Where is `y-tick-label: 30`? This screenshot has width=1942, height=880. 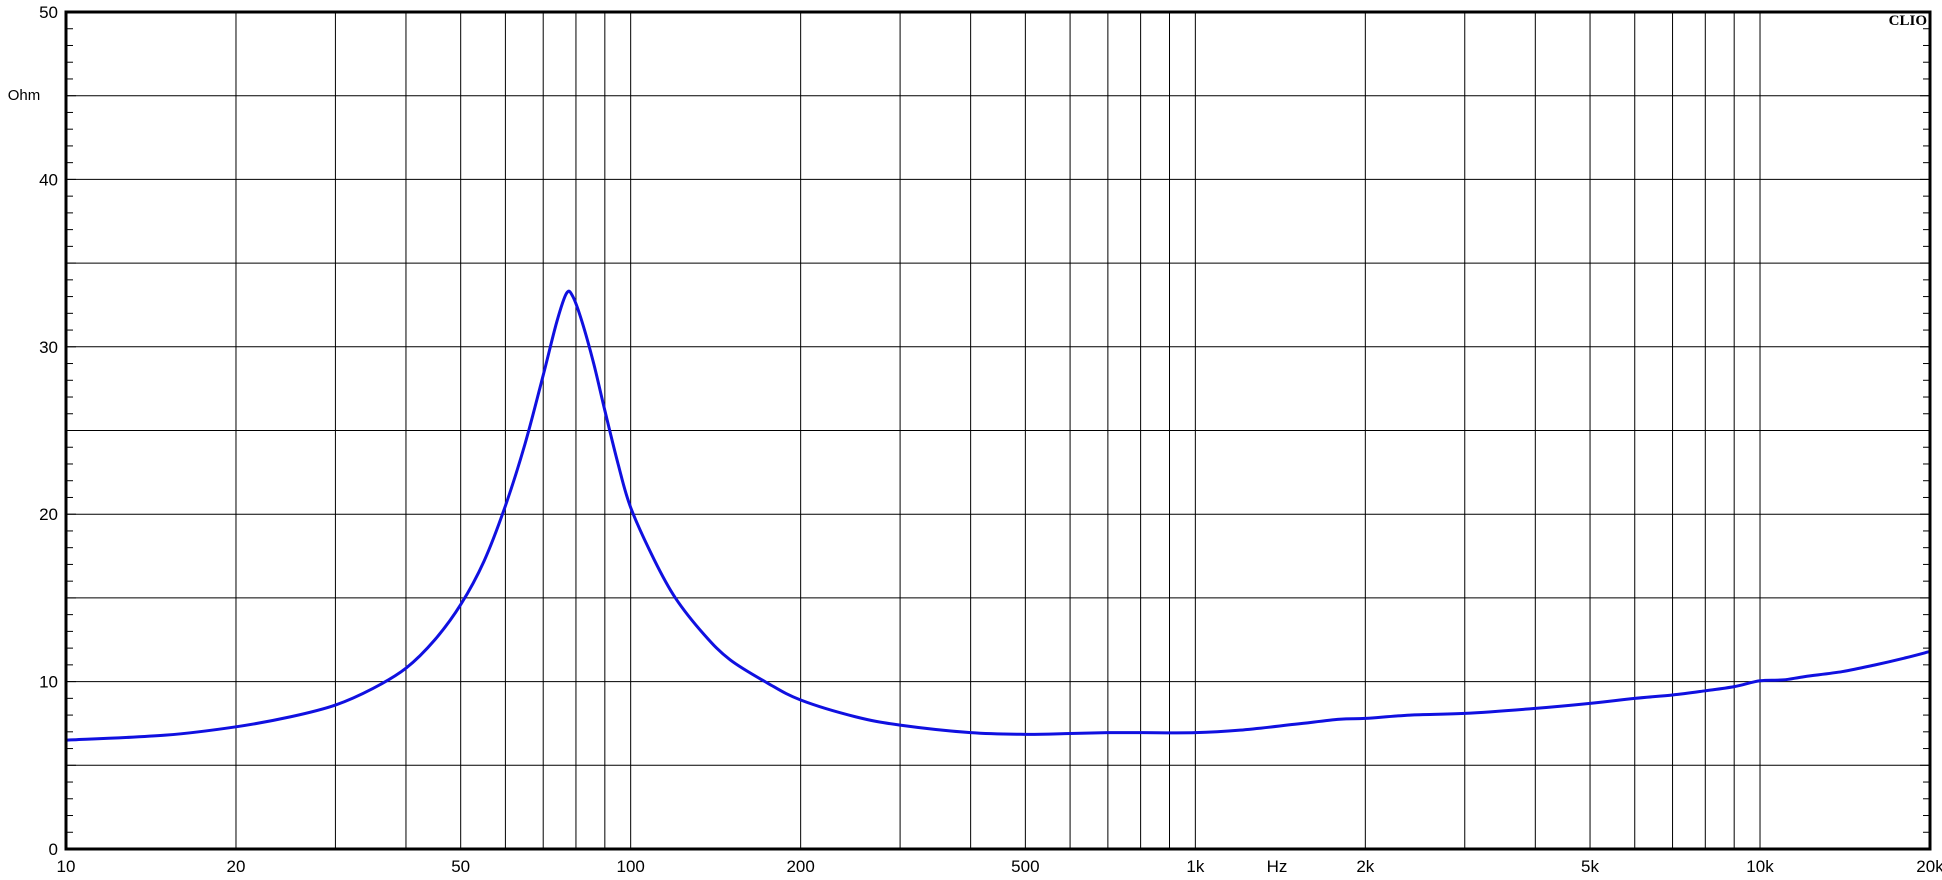
y-tick-label: 30 is located at coordinates (48, 347).